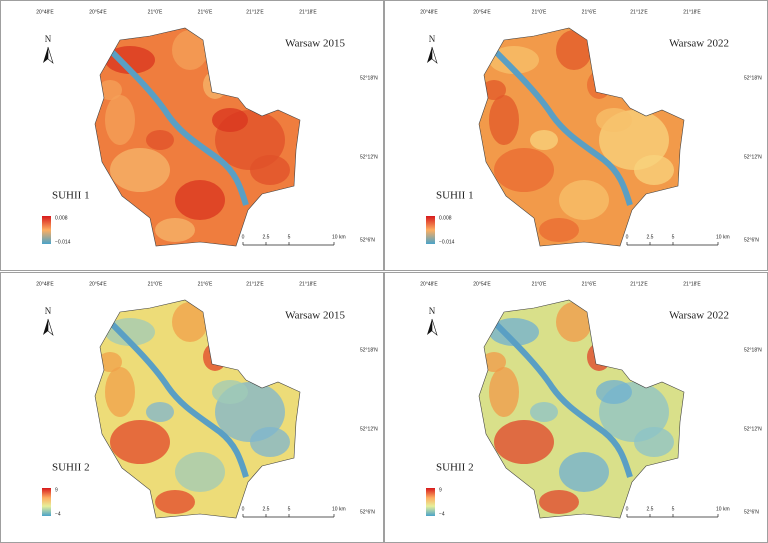 This screenshot has height=543, width=768. What do you see at coordinates (71, 468) in the screenshot?
I see `index-label: SUHII 2` at bounding box center [71, 468].